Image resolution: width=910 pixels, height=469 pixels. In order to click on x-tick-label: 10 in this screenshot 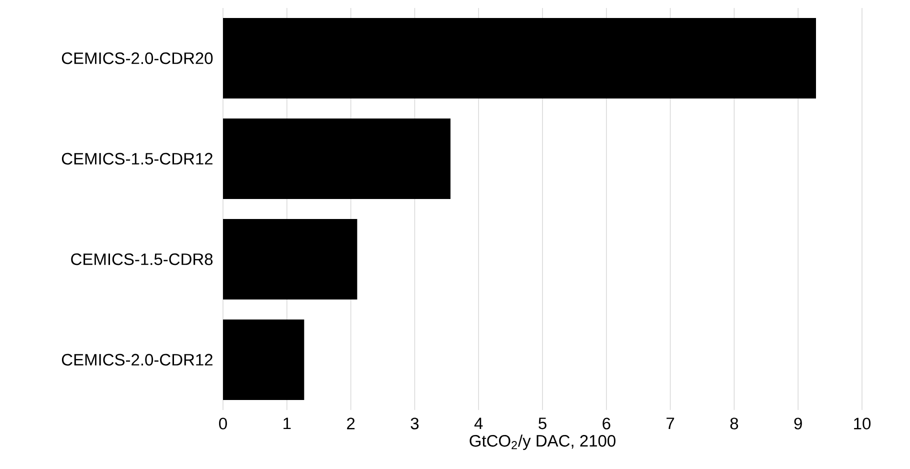, I will do `click(862, 424)`.